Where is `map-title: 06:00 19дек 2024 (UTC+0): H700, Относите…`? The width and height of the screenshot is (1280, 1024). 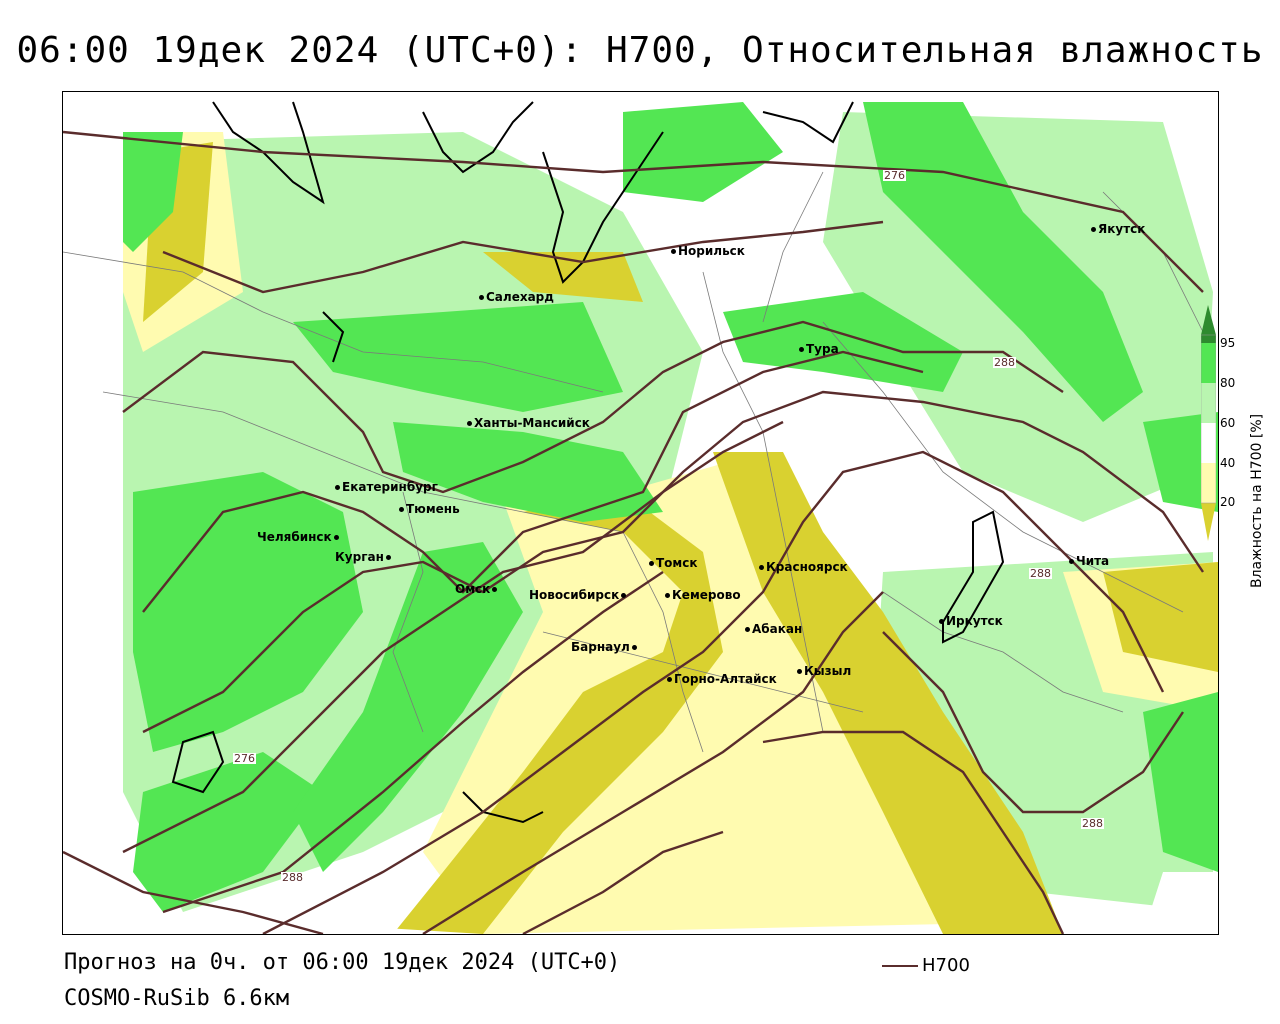
map-title: 06:00 19дек 2024 (UTC+0): H700, Относите… is located at coordinates (640, 50).